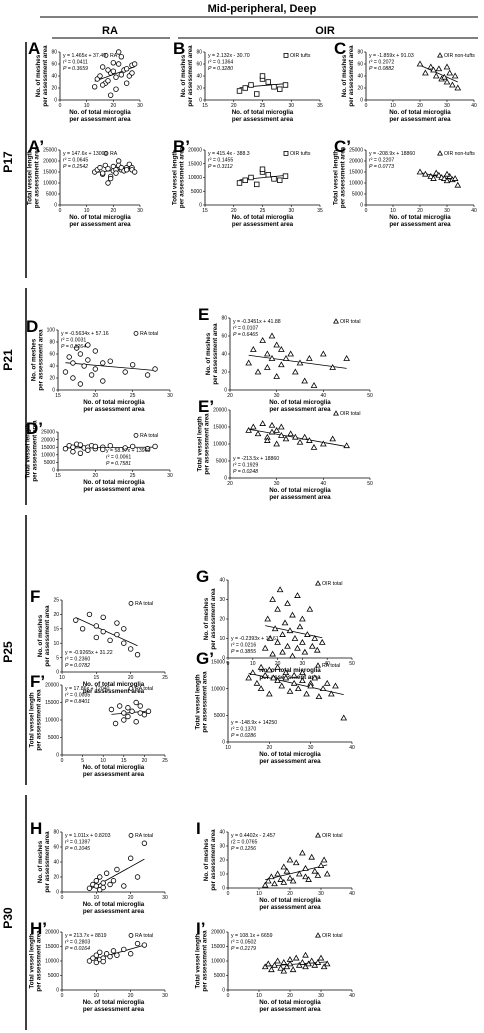 This screenshot has height=1033, width=484. Describe the element at coordinates (56, 630) in the screenshot. I see `y-tick-label: 15` at that location.